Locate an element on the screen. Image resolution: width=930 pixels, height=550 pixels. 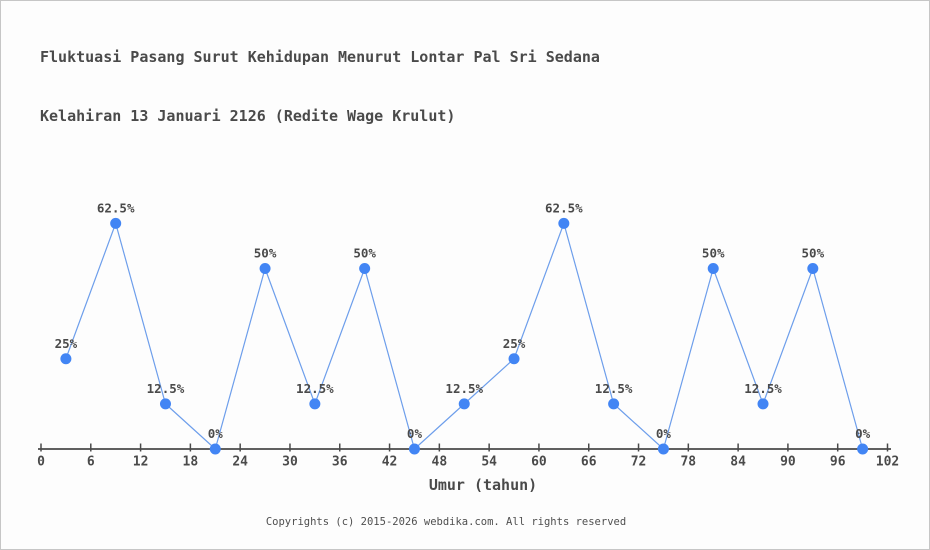
x-axis-tick-label: 90 is located at coordinates (788, 462).